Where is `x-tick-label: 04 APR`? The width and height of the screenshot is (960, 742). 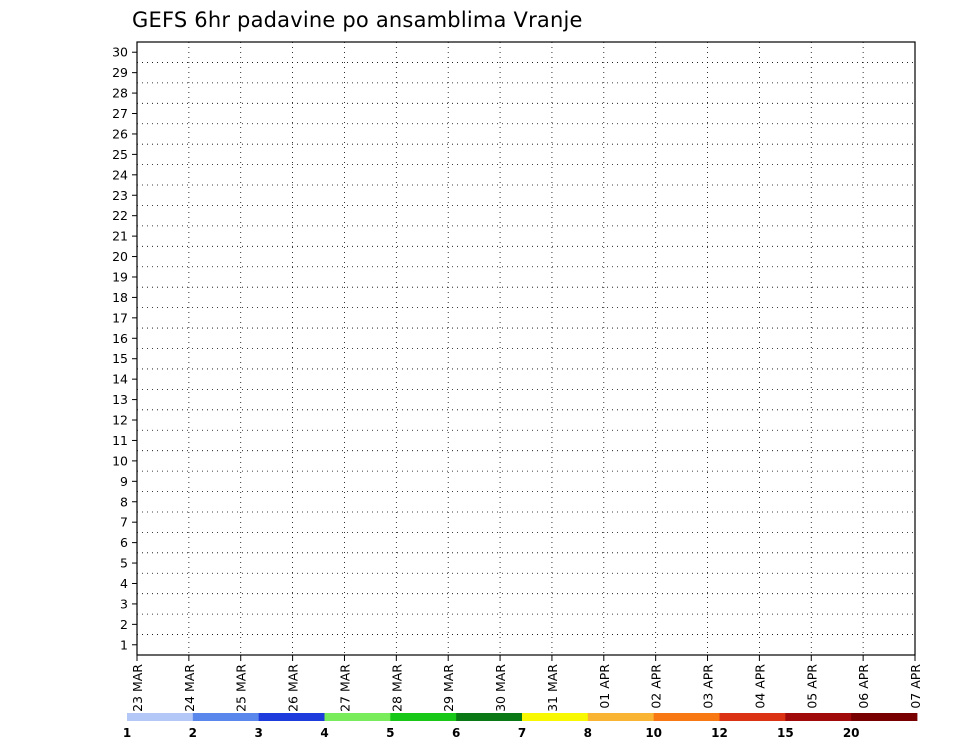 x-tick-label: 04 APR is located at coordinates (759, 686).